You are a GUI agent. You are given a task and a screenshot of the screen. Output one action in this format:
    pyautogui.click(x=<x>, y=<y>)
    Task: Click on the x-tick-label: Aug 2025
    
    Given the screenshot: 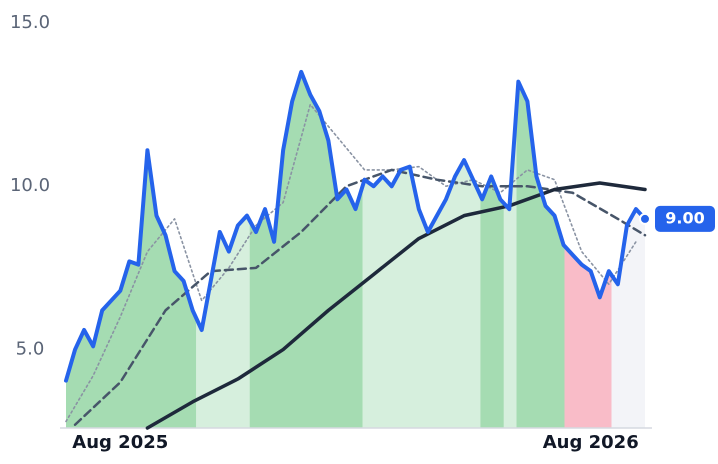 What is the action you would take?
    pyautogui.click(x=120, y=442)
    